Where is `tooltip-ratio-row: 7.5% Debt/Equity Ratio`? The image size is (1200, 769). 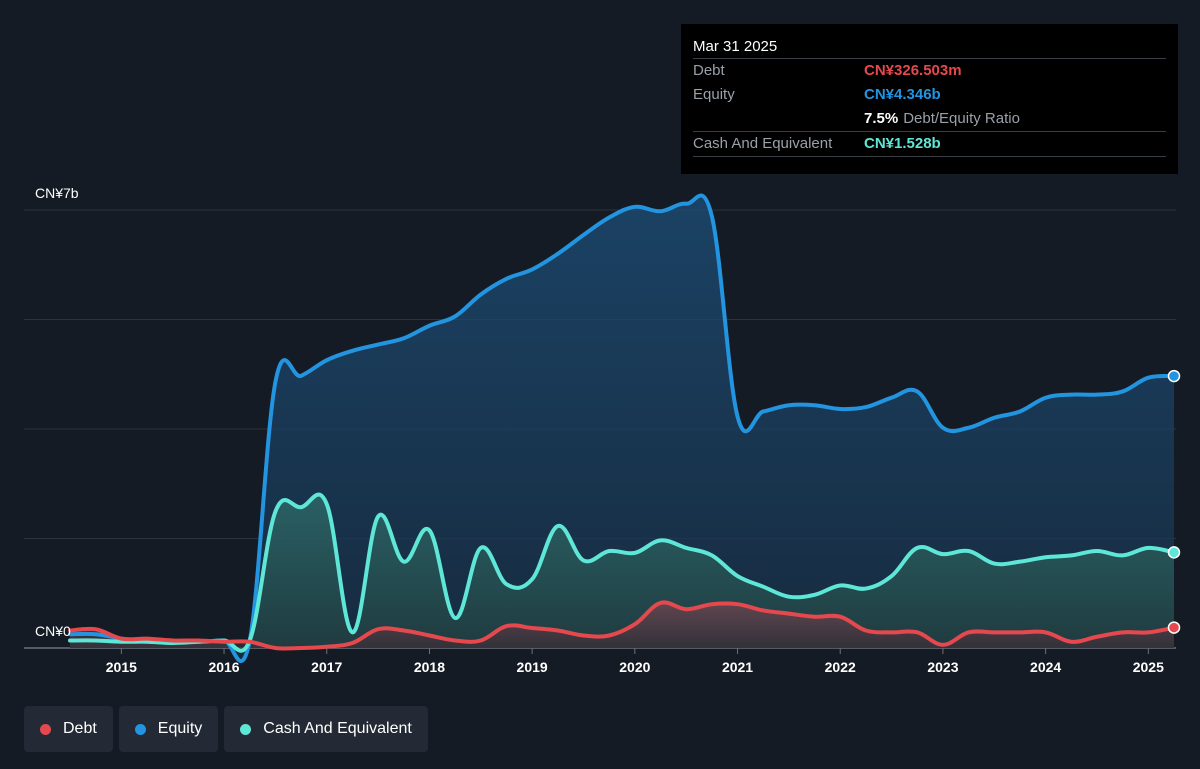
tooltip-ratio-row: 7.5% Debt/Equity Ratio is located at coordinates (929, 119).